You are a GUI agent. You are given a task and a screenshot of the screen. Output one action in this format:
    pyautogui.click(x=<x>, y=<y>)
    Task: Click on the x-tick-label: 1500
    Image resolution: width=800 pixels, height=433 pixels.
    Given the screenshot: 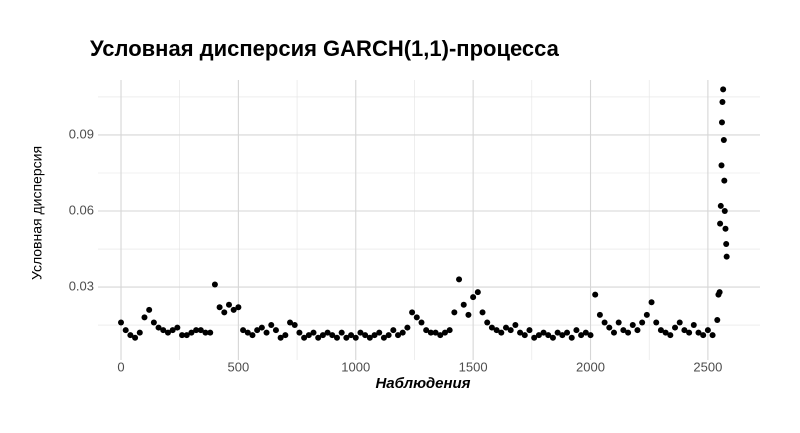 What is the action you would take?
    pyautogui.click(x=473, y=366)
    